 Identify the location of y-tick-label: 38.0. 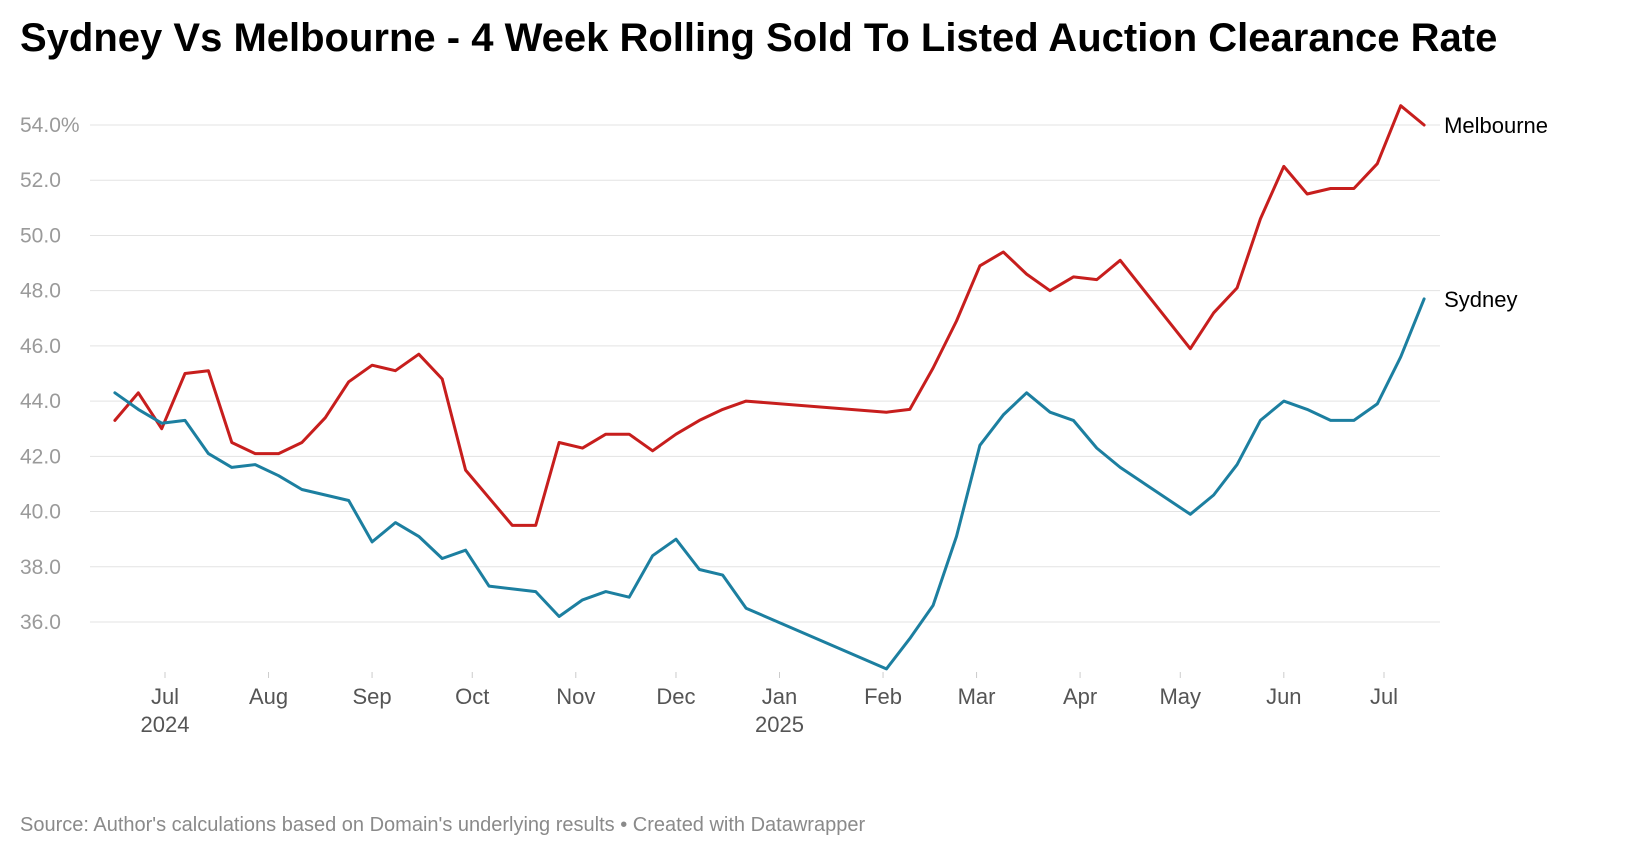
(40, 567).